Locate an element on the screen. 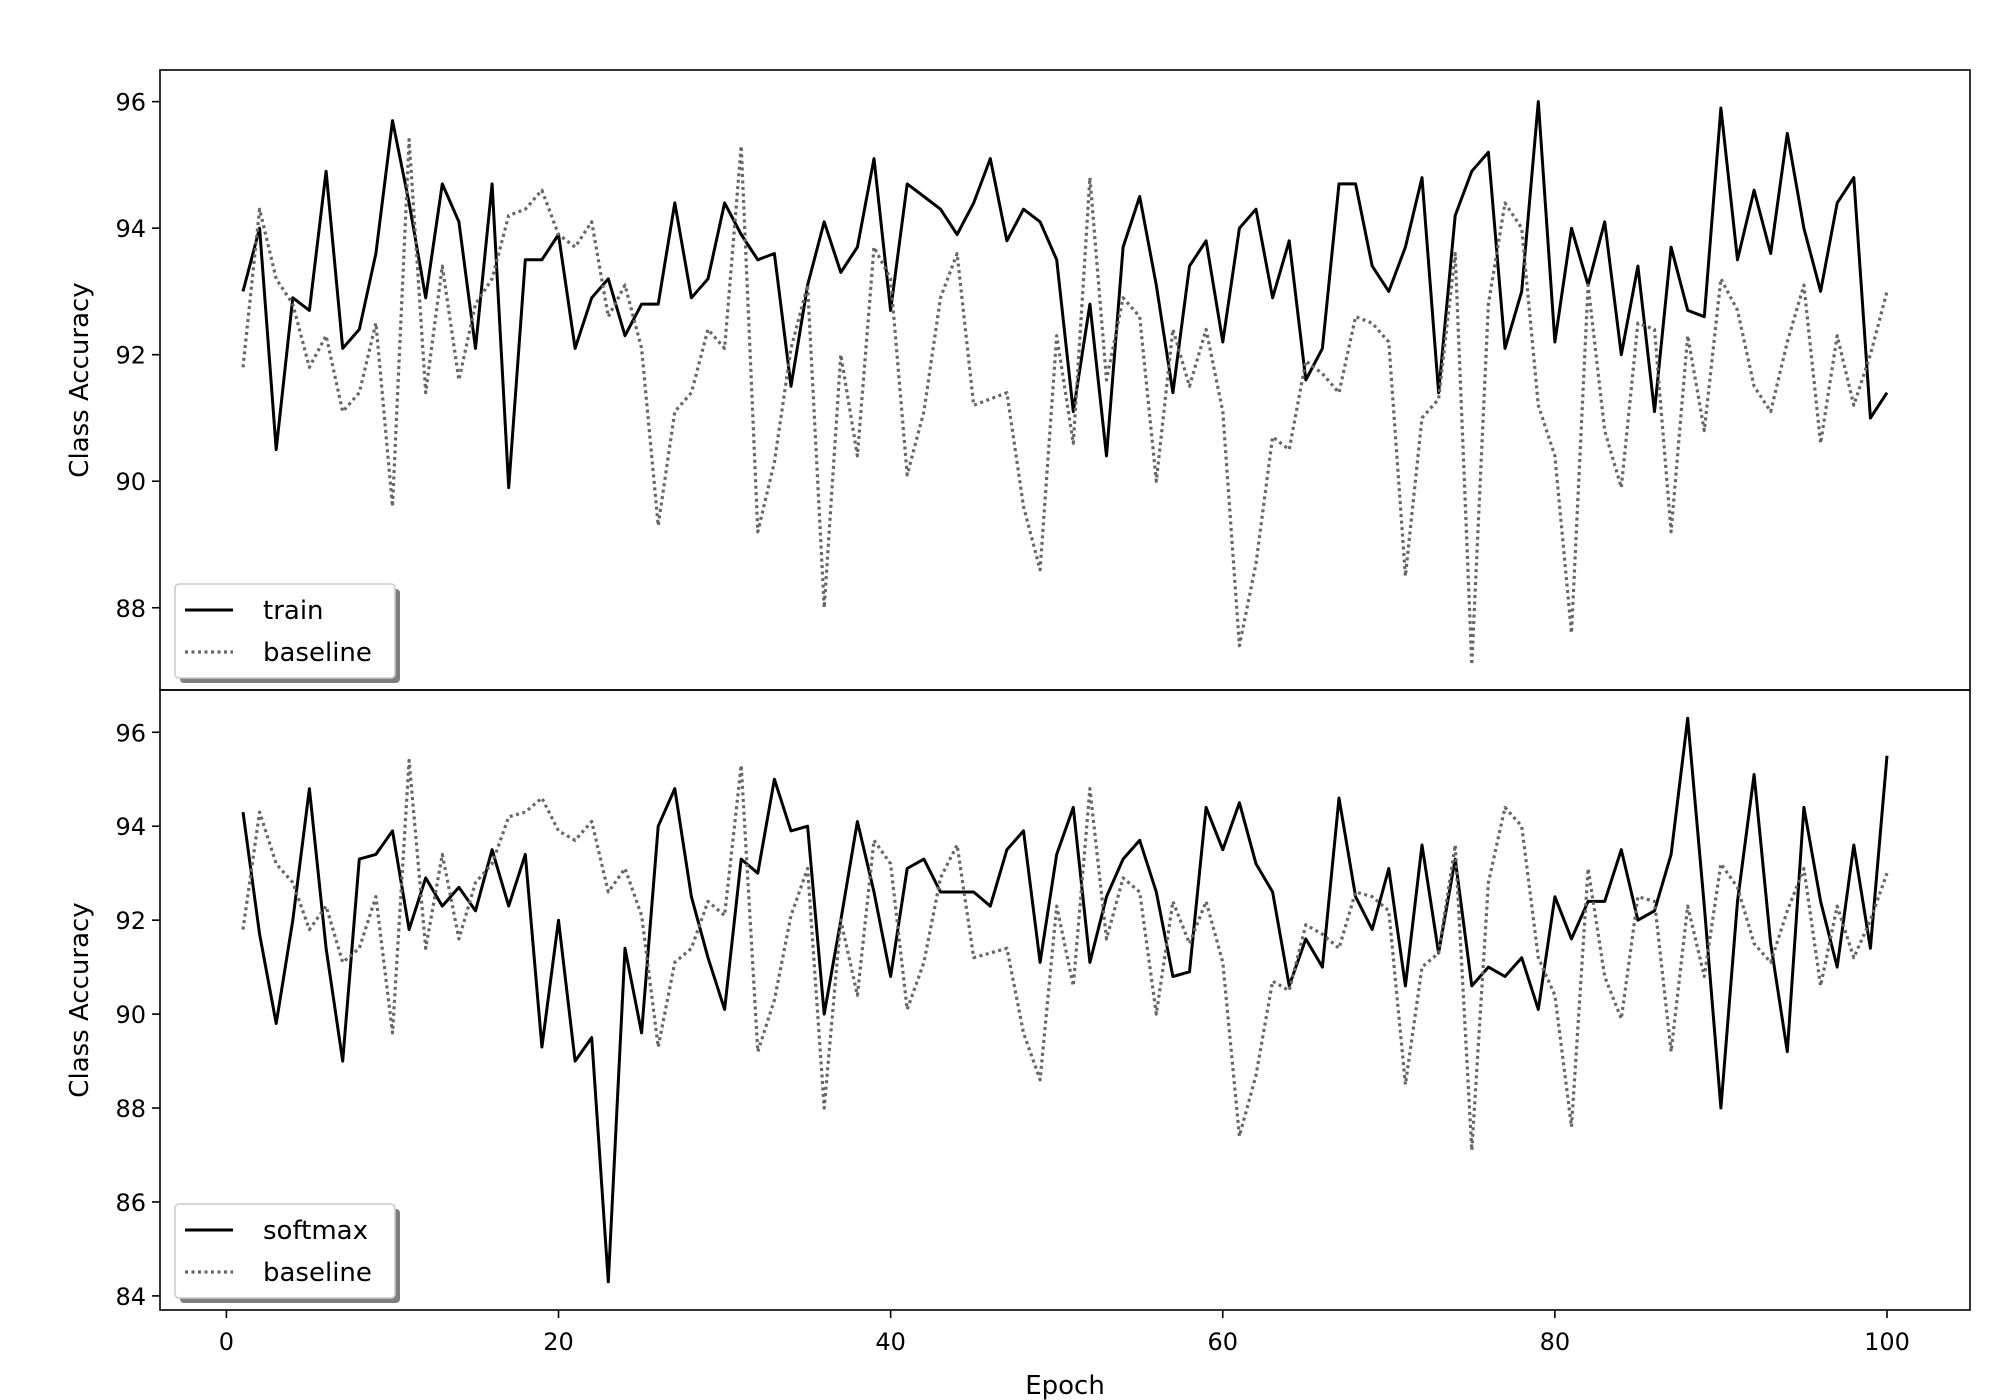 The width and height of the screenshot is (2000, 1400). y-tick-label: 86 is located at coordinates (130, 1203).